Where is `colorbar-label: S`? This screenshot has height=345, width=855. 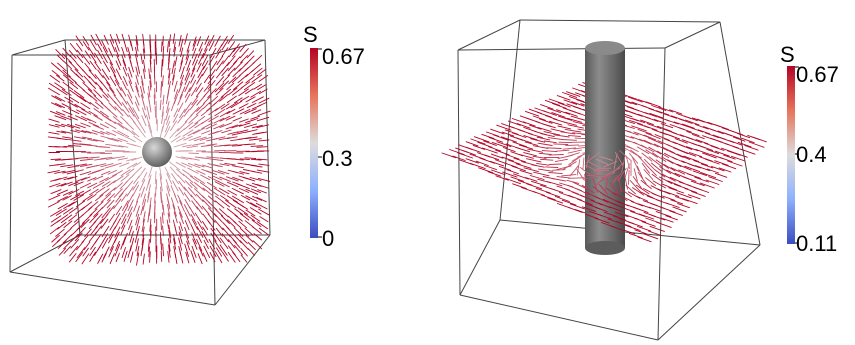
colorbar-label: S is located at coordinates (310, 34).